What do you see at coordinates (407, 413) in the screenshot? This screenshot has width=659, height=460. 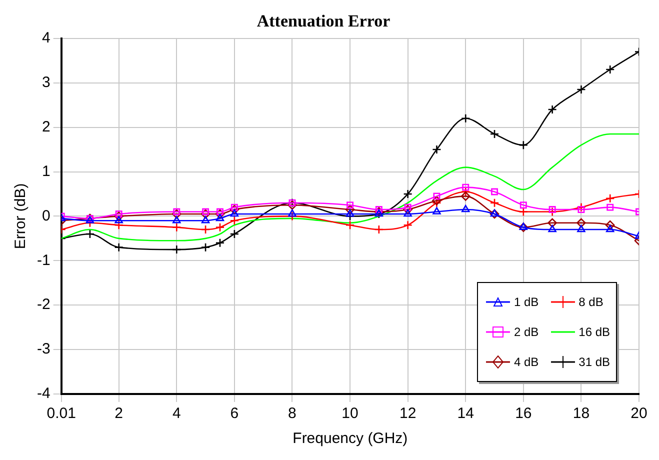 I see `x-tick-label: 12` at bounding box center [407, 413].